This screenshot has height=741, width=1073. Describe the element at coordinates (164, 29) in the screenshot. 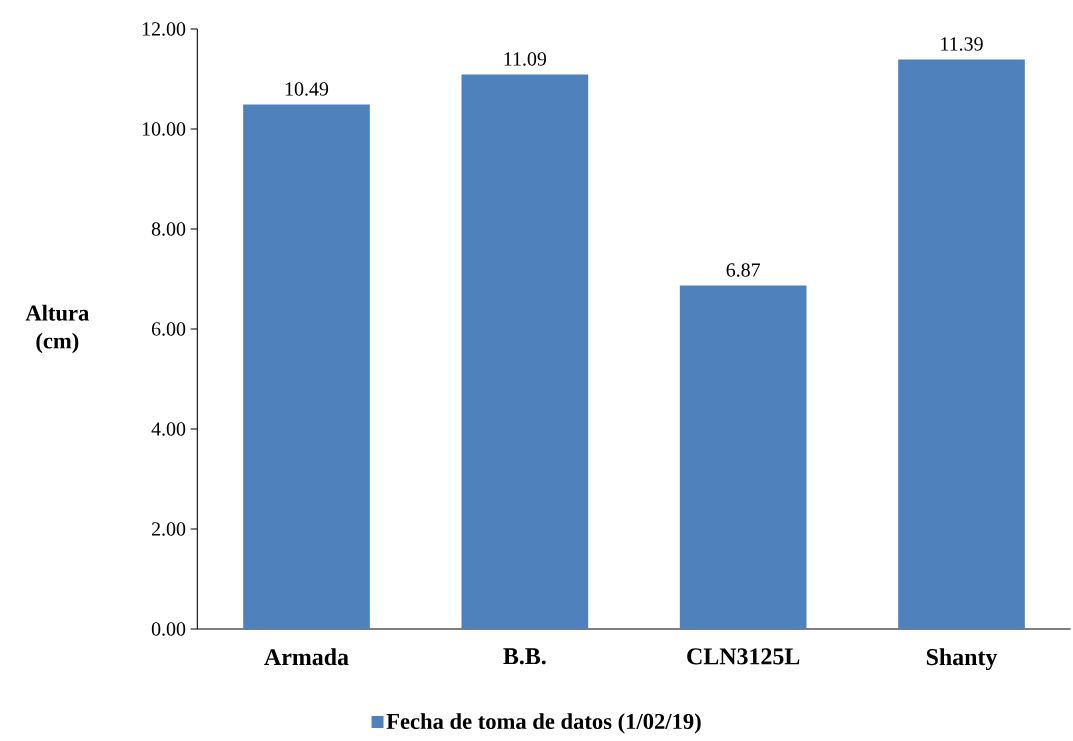

I see `y-tick-label: 12.00` at that location.